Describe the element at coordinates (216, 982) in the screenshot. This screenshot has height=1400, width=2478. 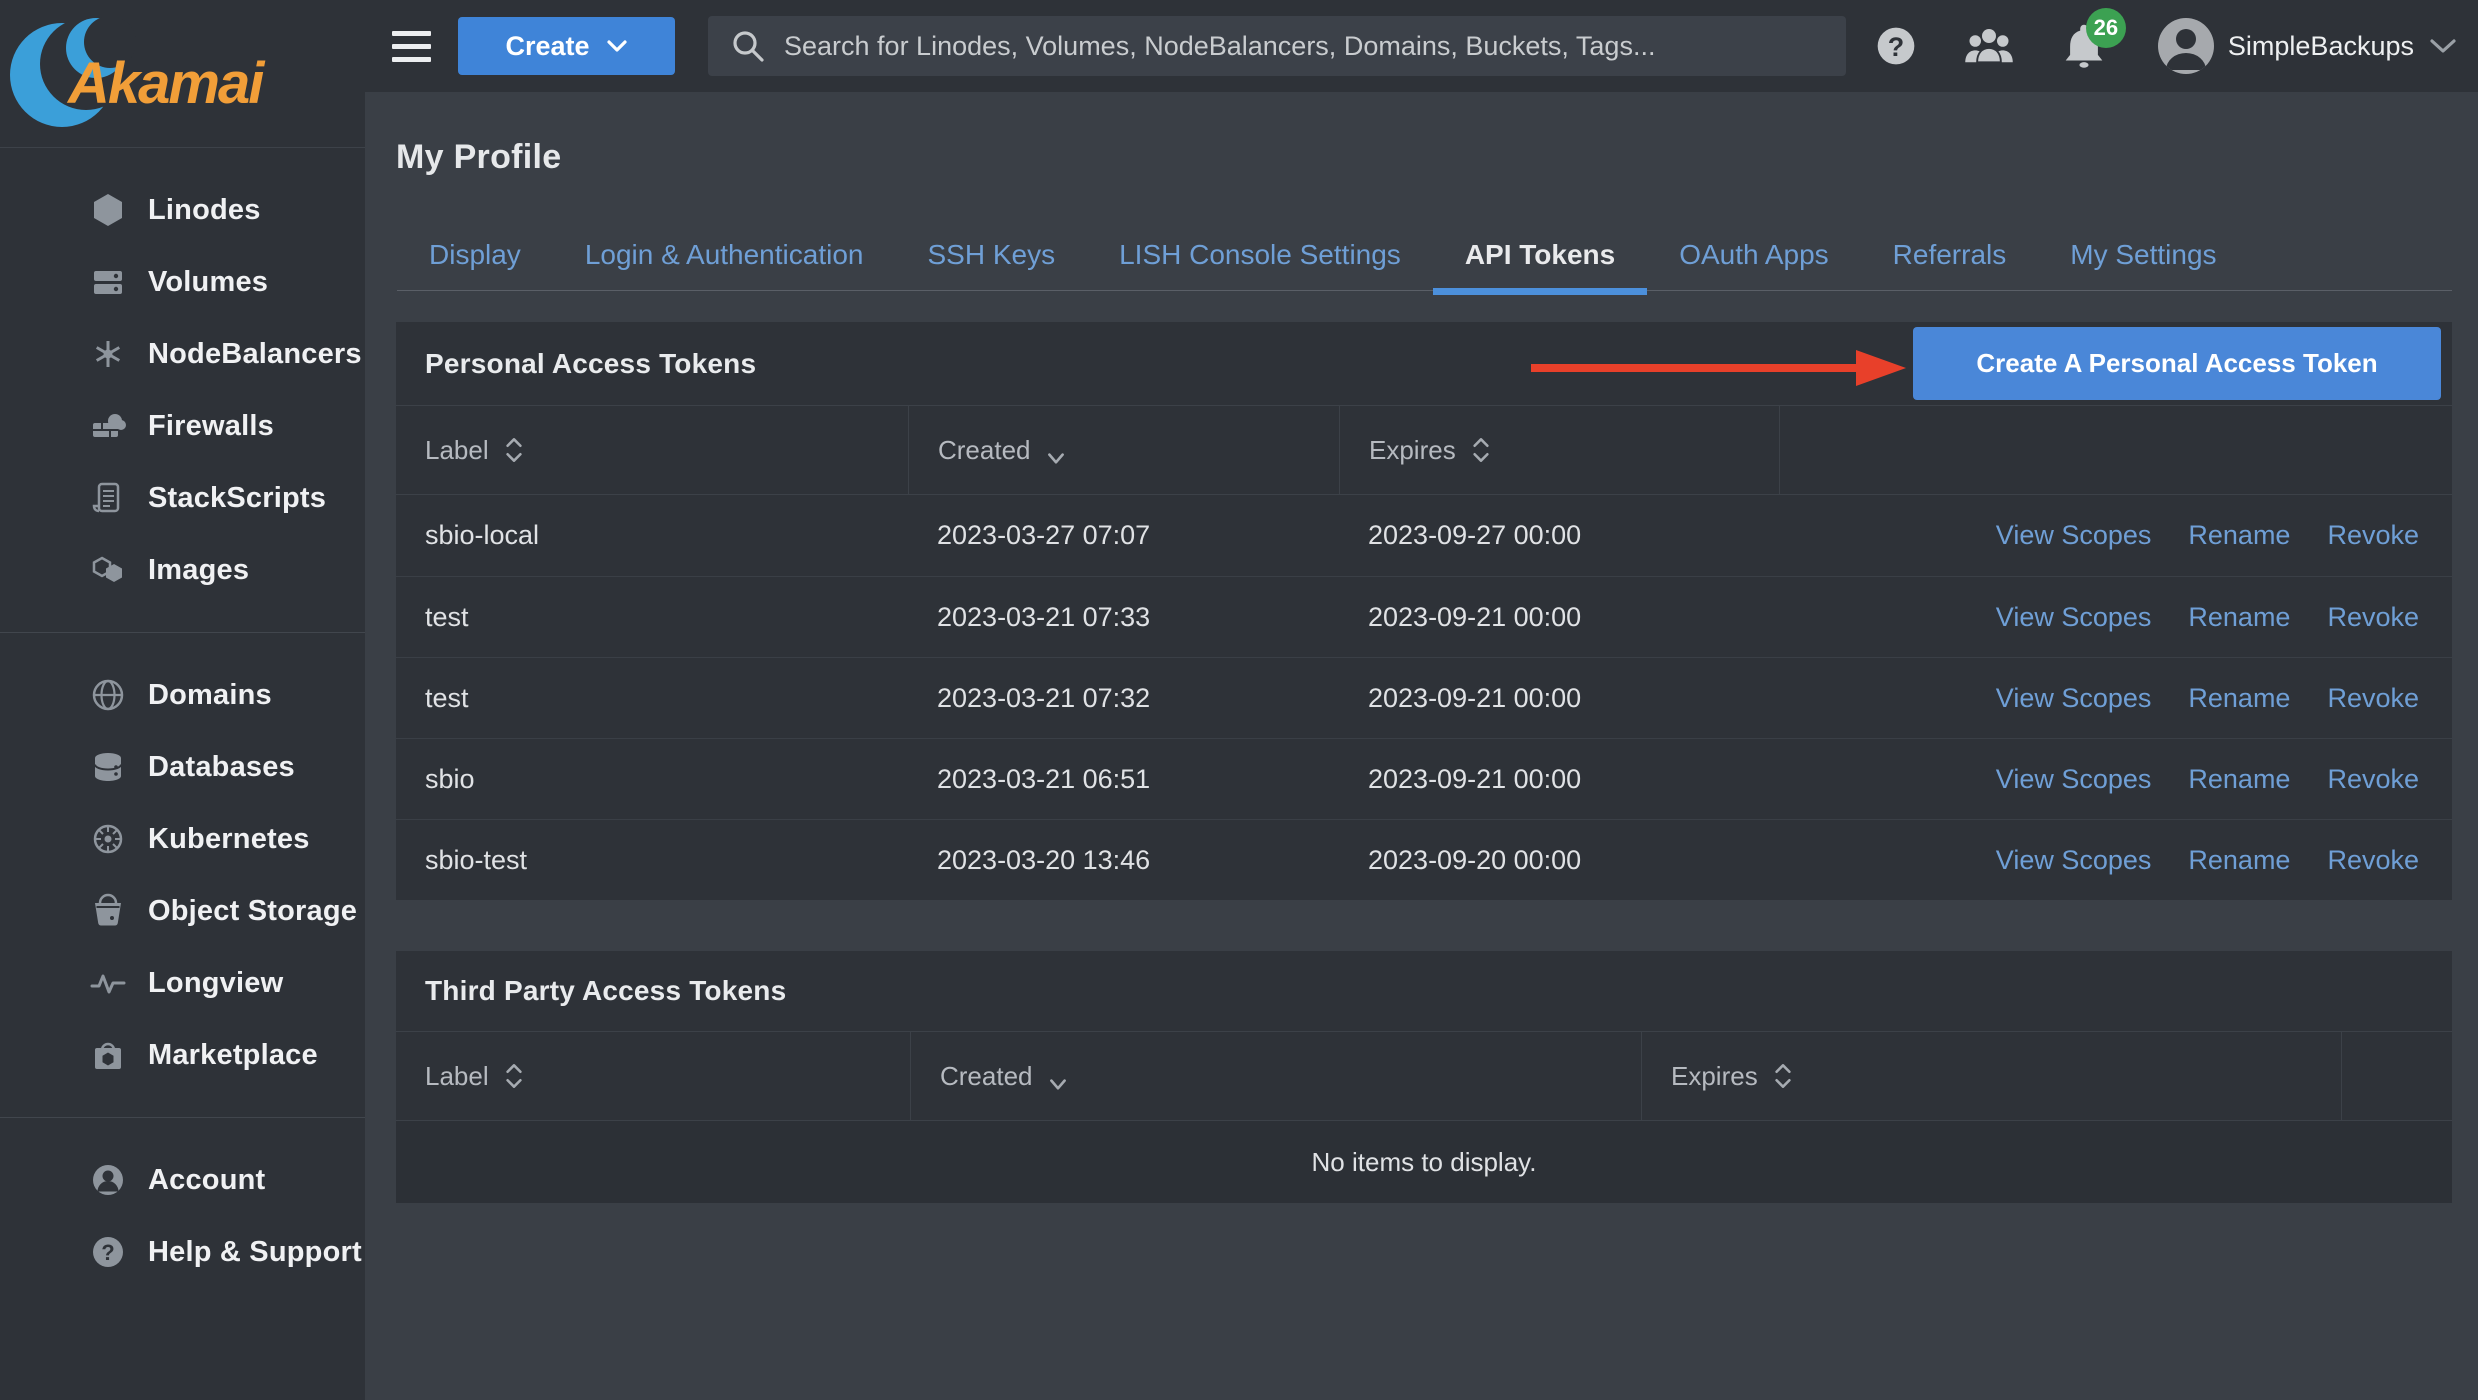
I see `sidebar-item-label: Longview` at that location.